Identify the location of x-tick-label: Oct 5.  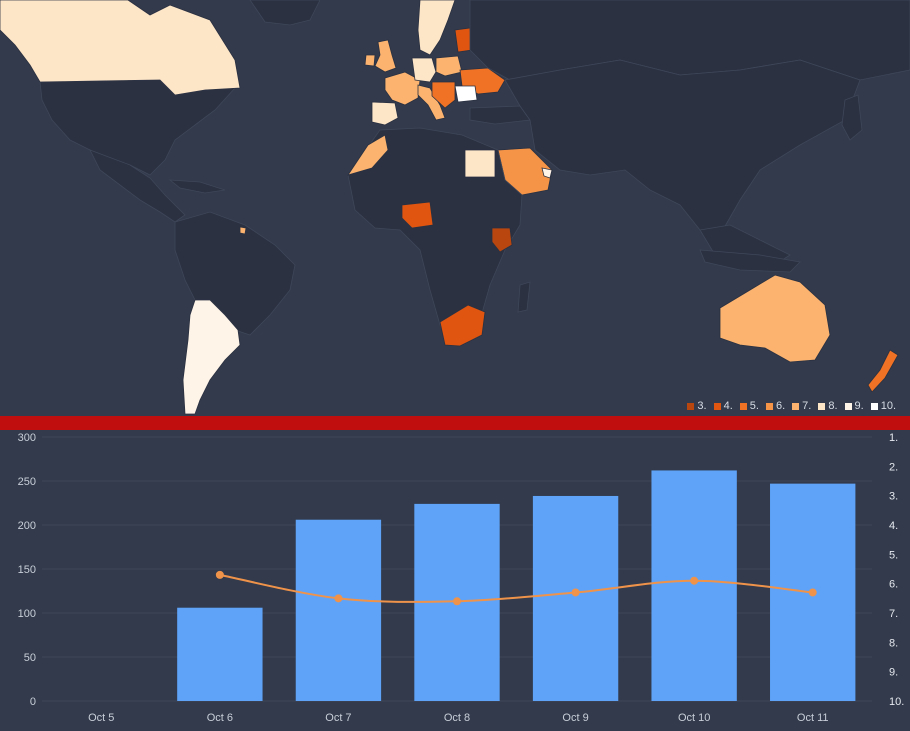
(101, 718).